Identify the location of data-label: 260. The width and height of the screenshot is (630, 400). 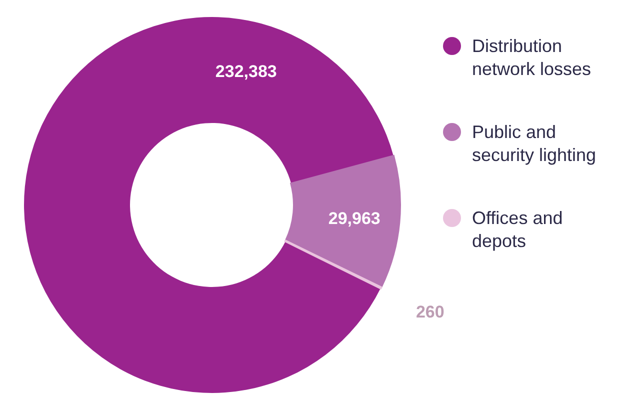
(430, 312).